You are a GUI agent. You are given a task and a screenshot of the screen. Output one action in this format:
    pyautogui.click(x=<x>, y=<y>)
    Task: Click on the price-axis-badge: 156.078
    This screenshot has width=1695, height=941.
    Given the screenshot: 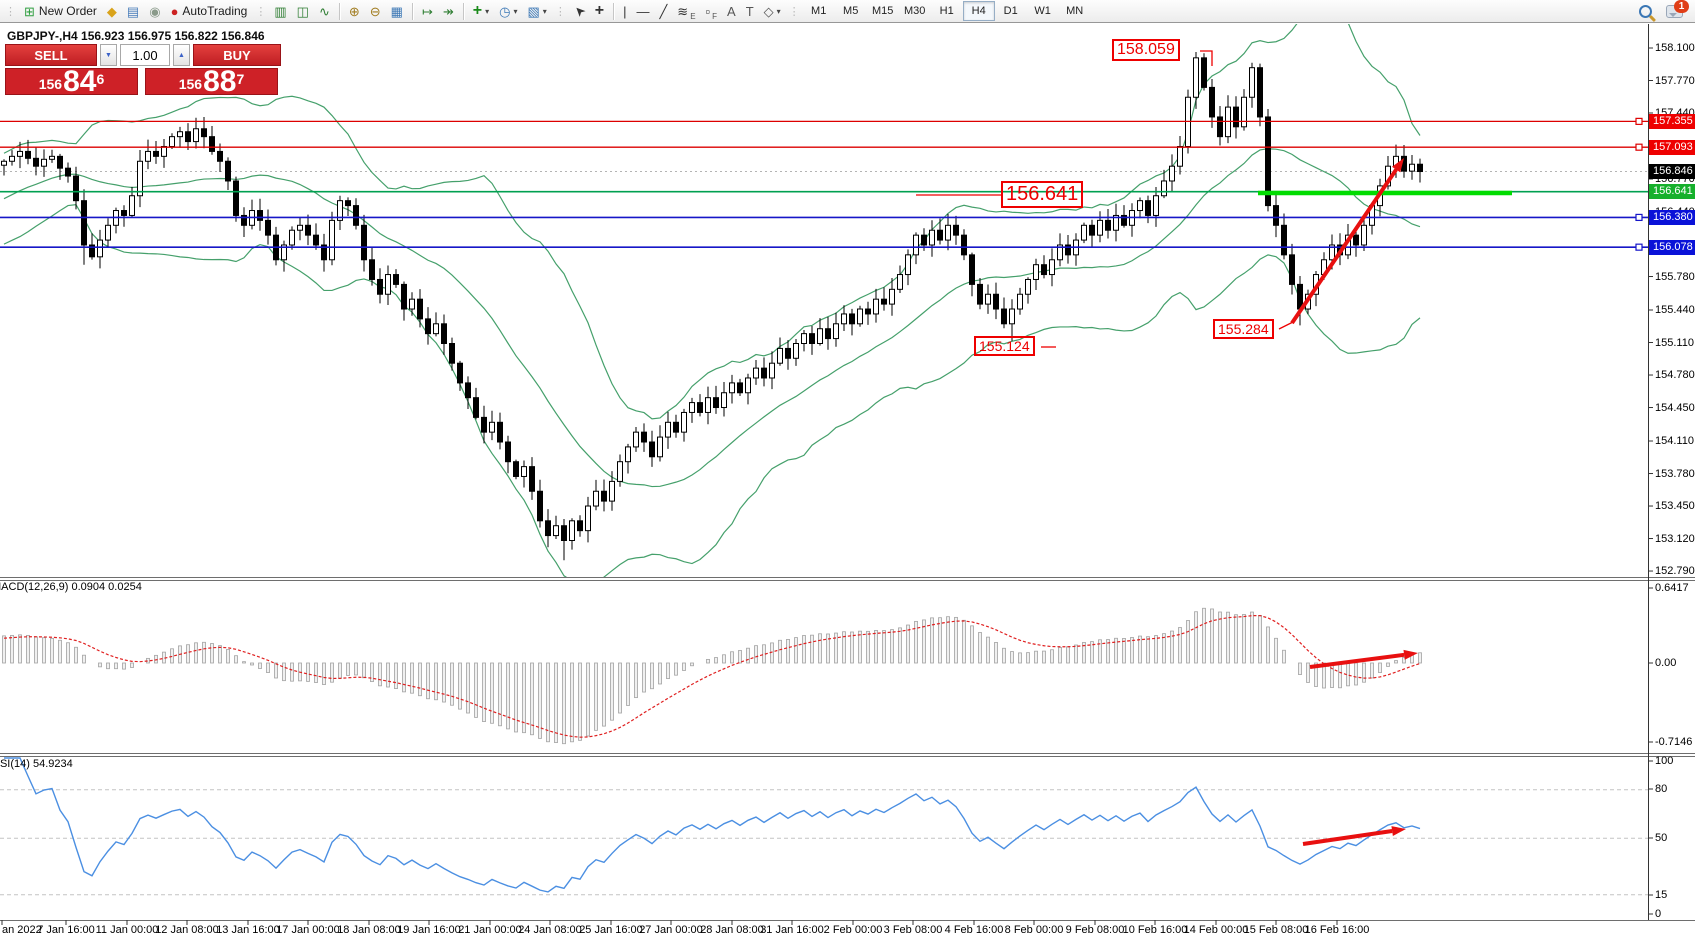 What is the action you would take?
    pyautogui.click(x=1672, y=247)
    